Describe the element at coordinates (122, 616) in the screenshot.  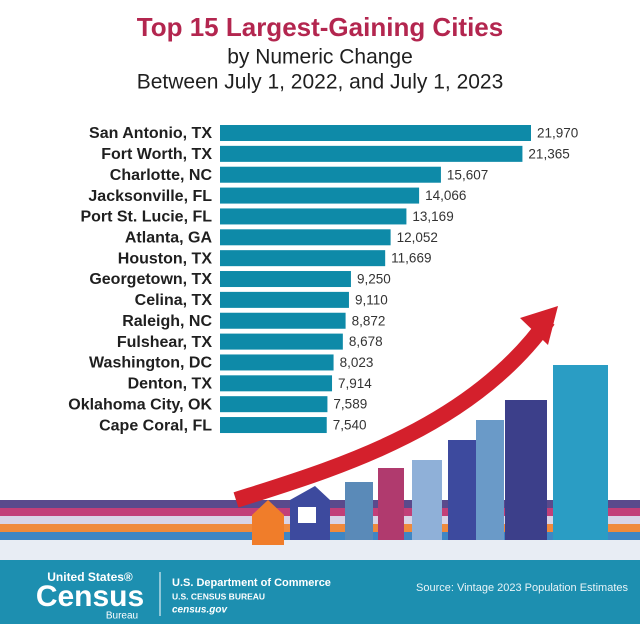
I see `logo-bottom: Bureau` at that location.